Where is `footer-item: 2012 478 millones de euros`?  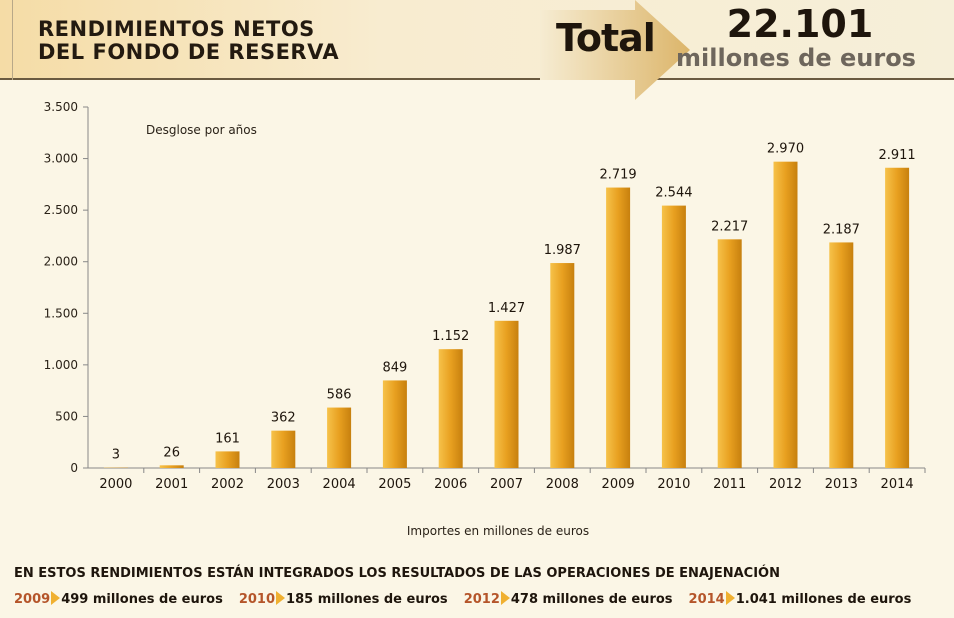 footer-item: 2012 478 millones de euros is located at coordinates (568, 599).